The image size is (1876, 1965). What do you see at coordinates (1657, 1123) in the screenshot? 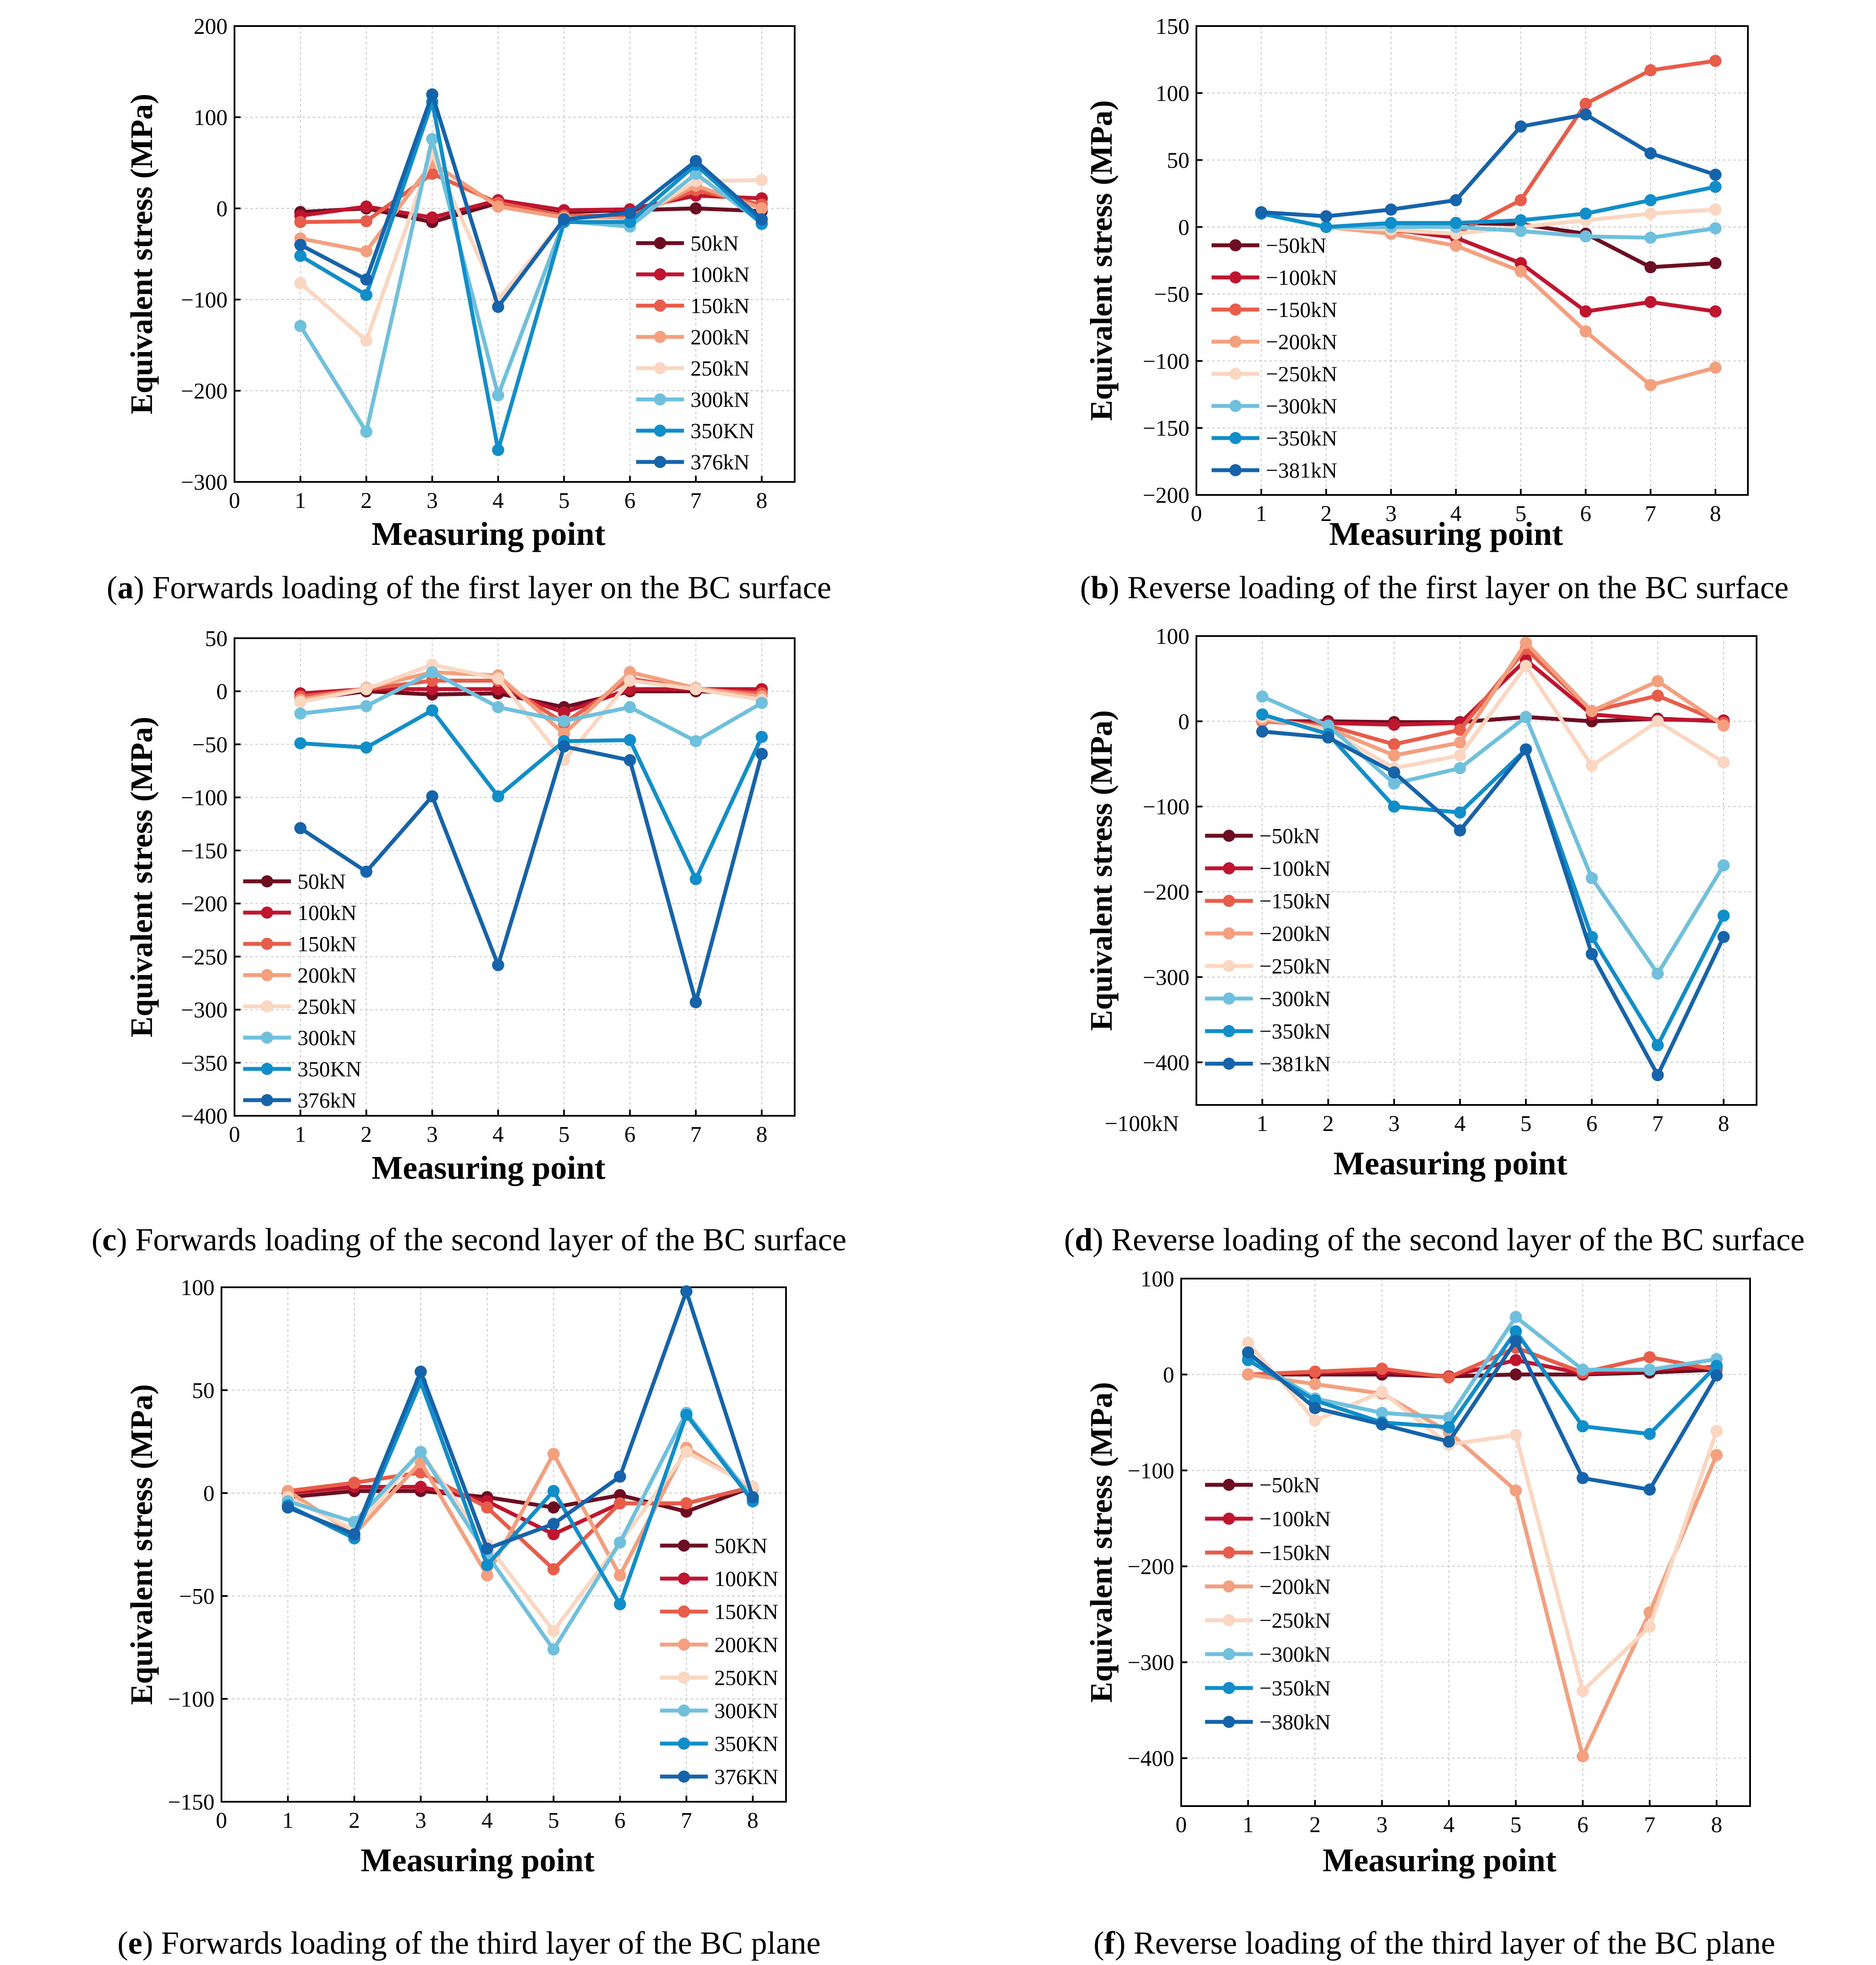
I see `x-tick-label: 7` at bounding box center [1657, 1123].